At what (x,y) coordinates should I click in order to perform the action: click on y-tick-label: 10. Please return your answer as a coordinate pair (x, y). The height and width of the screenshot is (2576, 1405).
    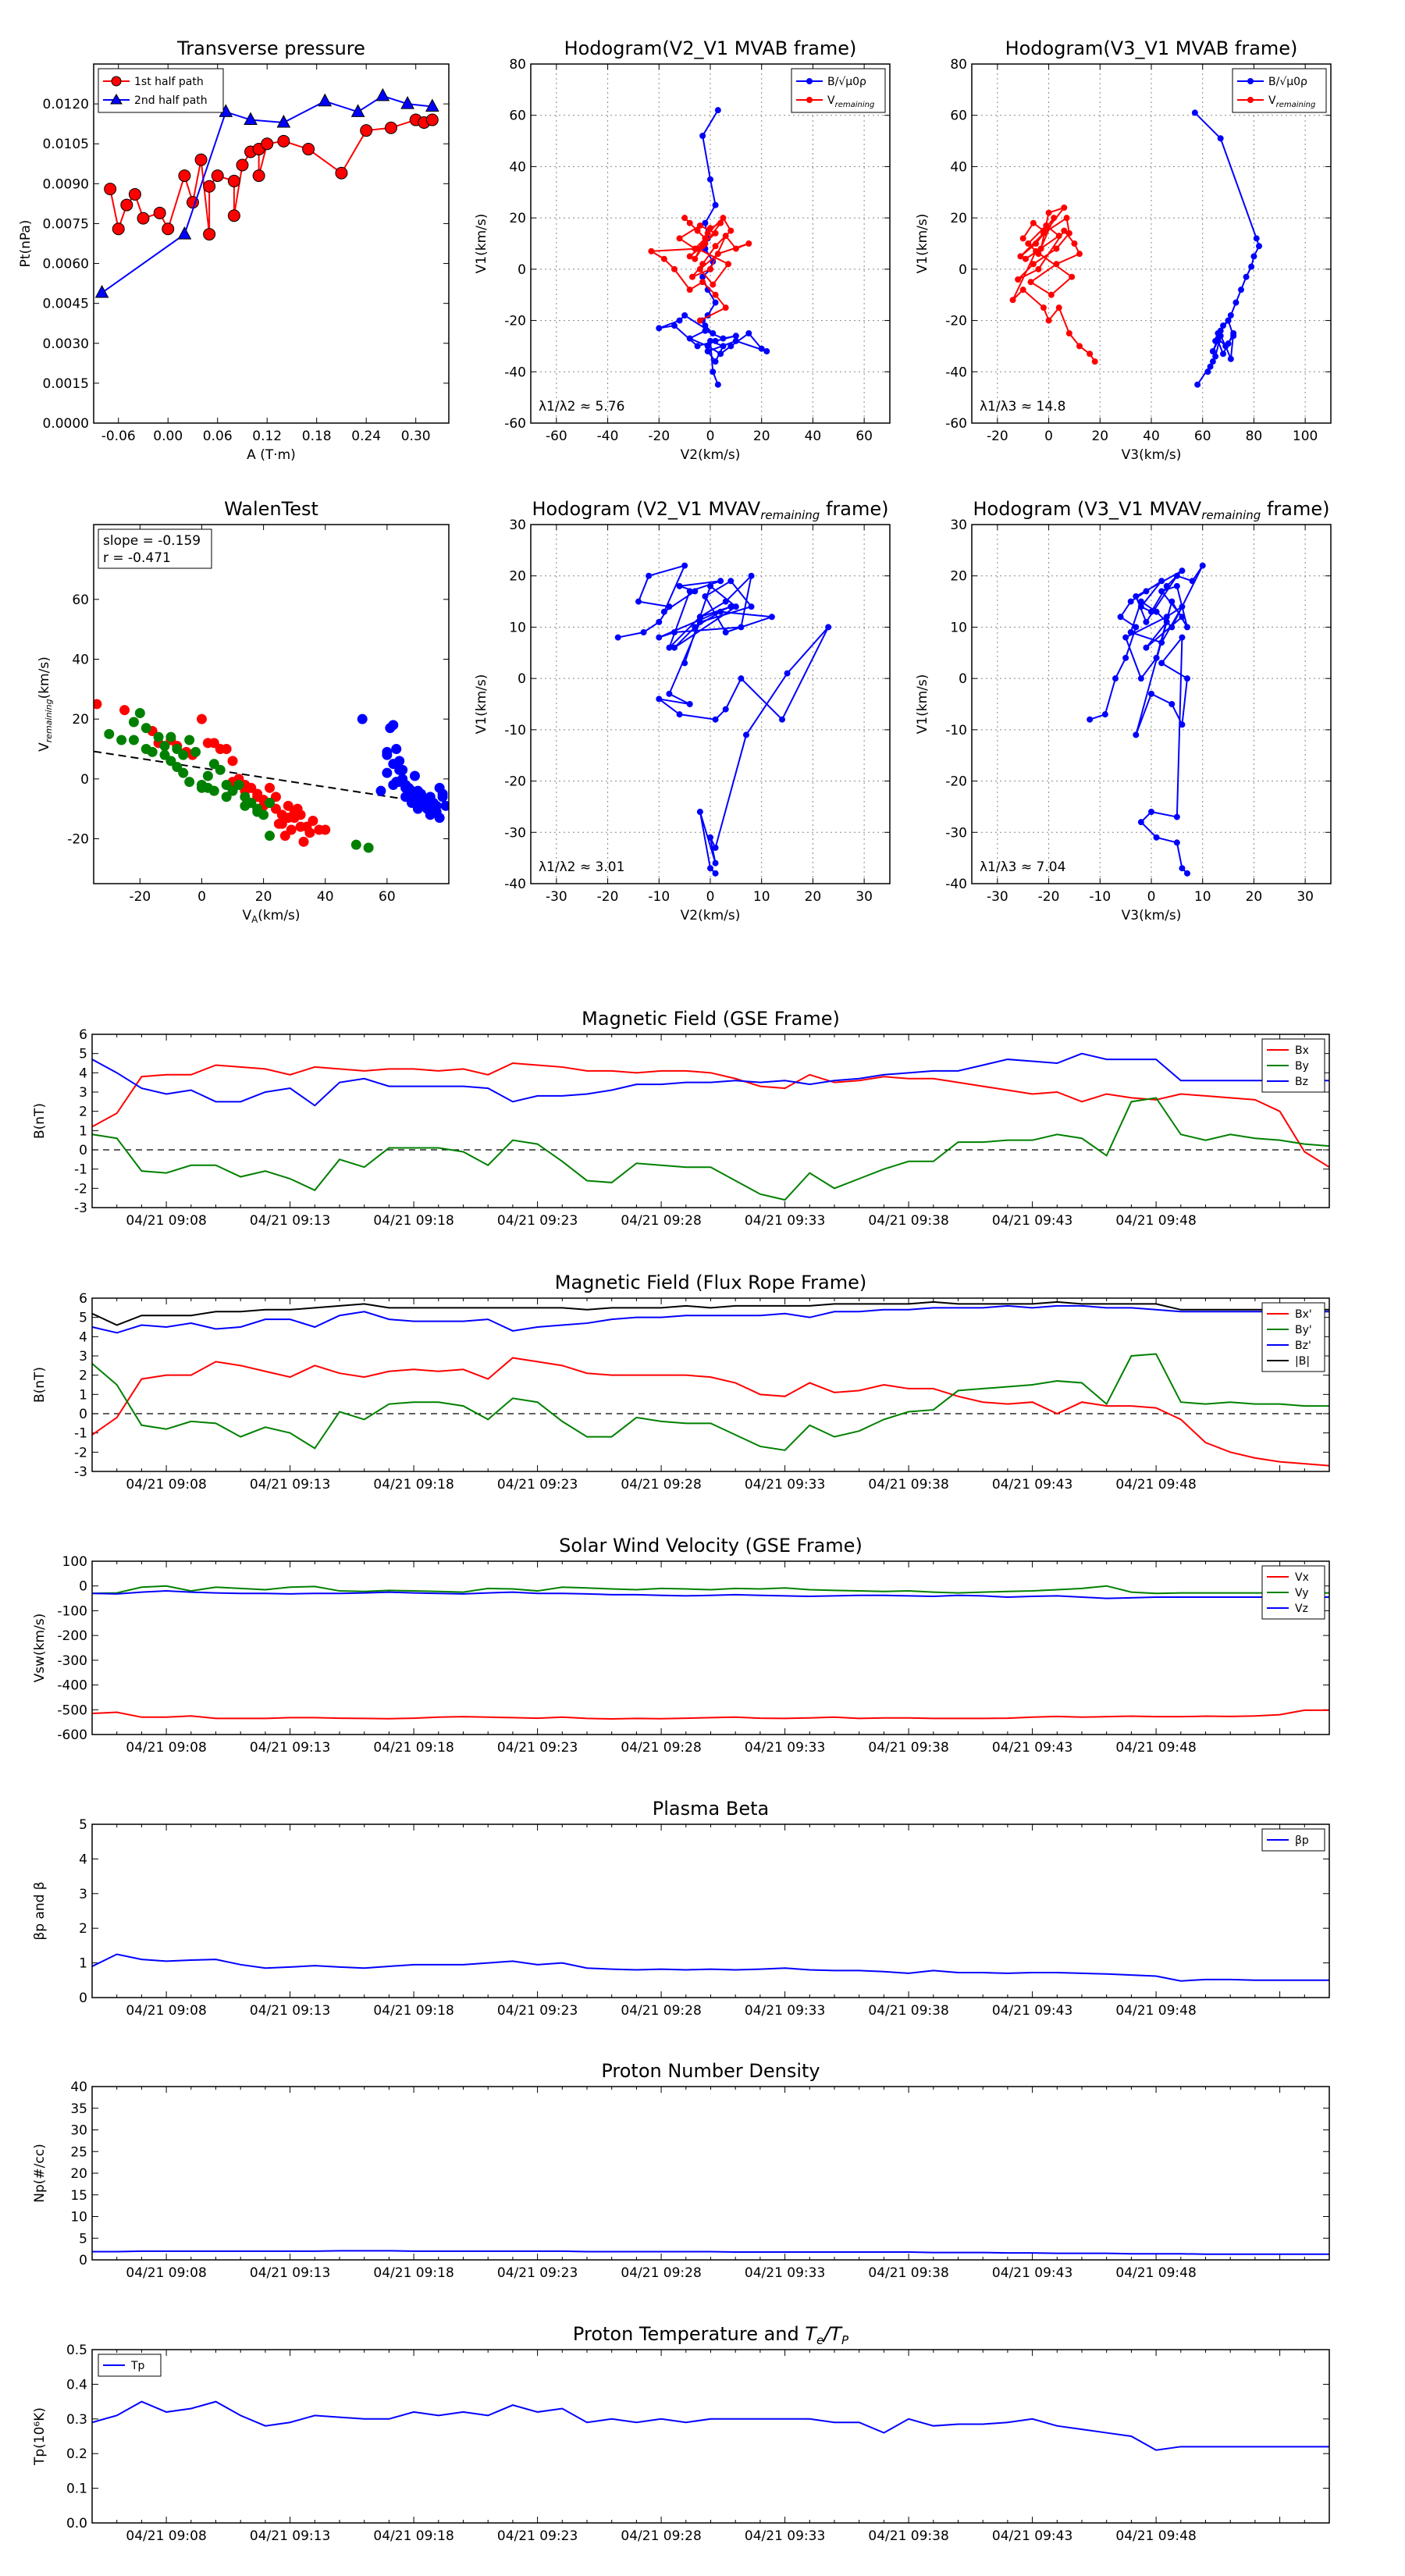
    Looking at the image, I should click on (959, 627).